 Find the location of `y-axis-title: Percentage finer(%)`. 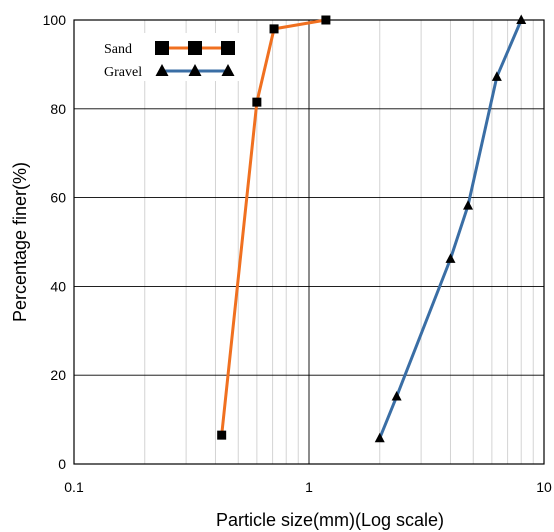

y-axis-title: Percentage finer(%) is located at coordinates (20, 242).